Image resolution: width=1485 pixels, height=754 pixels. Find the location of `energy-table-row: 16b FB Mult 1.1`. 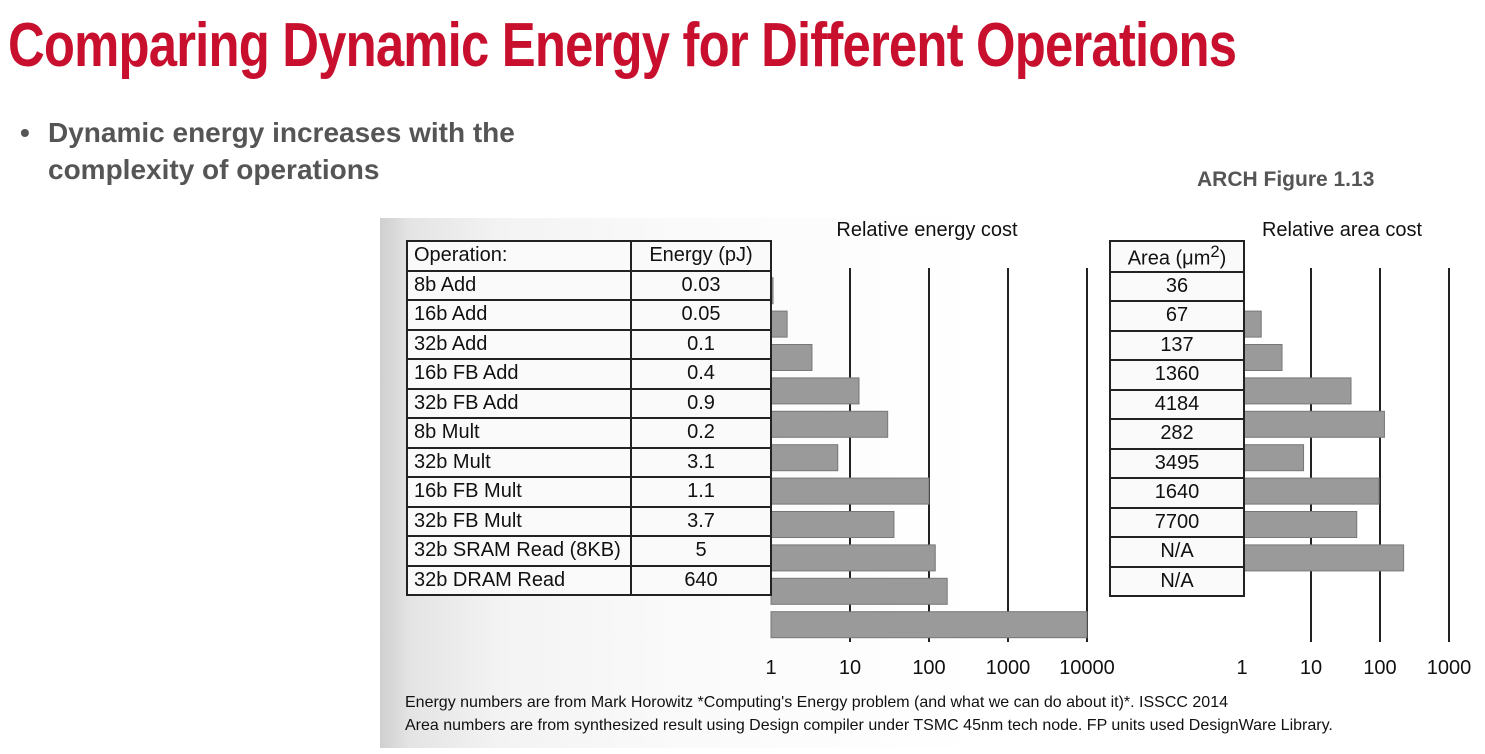

energy-table-row: 16b FB Mult 1.1 is located at coordinates (589, 492).